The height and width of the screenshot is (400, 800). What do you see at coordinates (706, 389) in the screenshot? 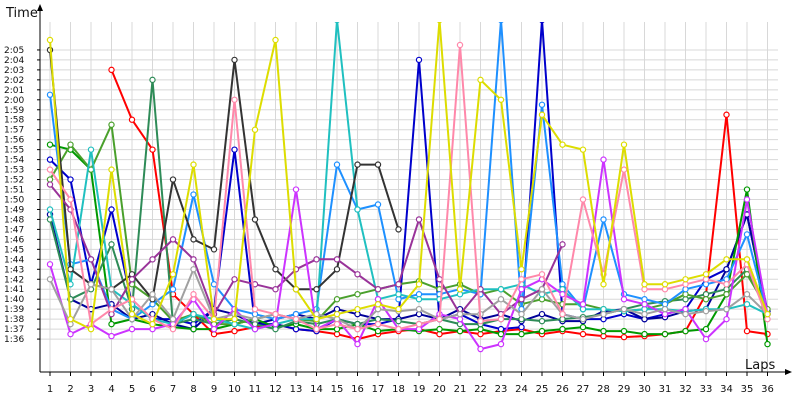
I see `x-tick-label: 33` at bounding box center [706, 389].